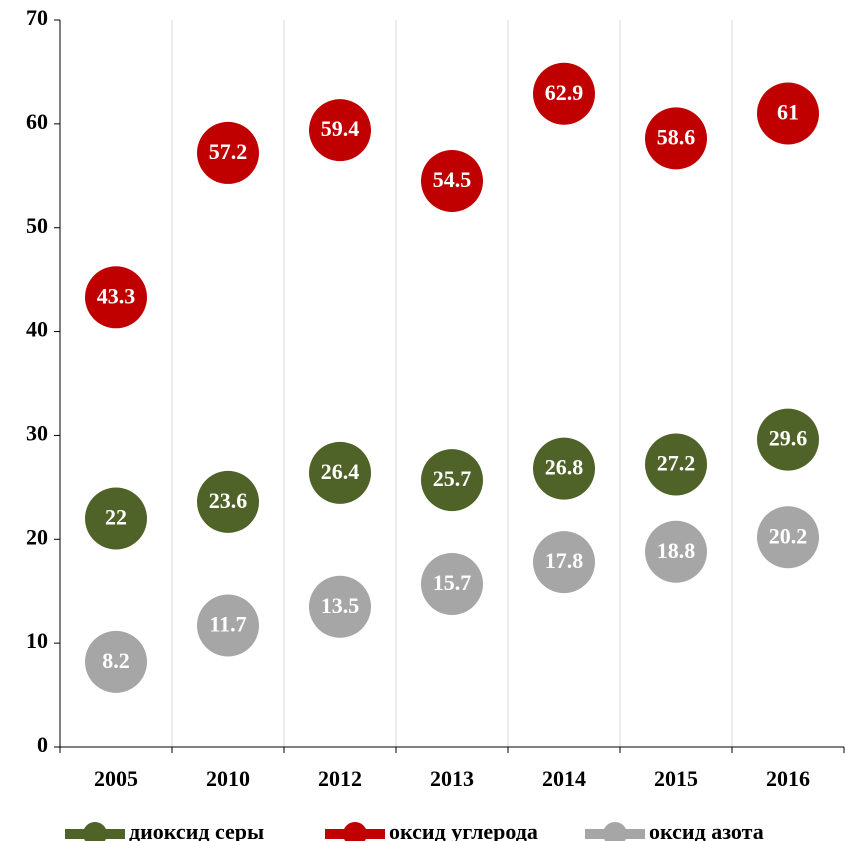 The height and width of the screenshot is (841, 845). I want to click on data-label: 20.2, so click(788, 535).